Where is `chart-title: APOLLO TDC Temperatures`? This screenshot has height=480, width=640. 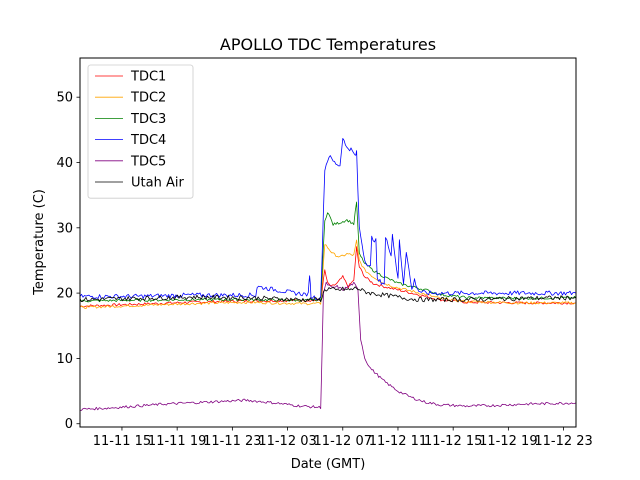 chart-title: APOLLO TDC Temperatures is located at coordinates (328, 44).